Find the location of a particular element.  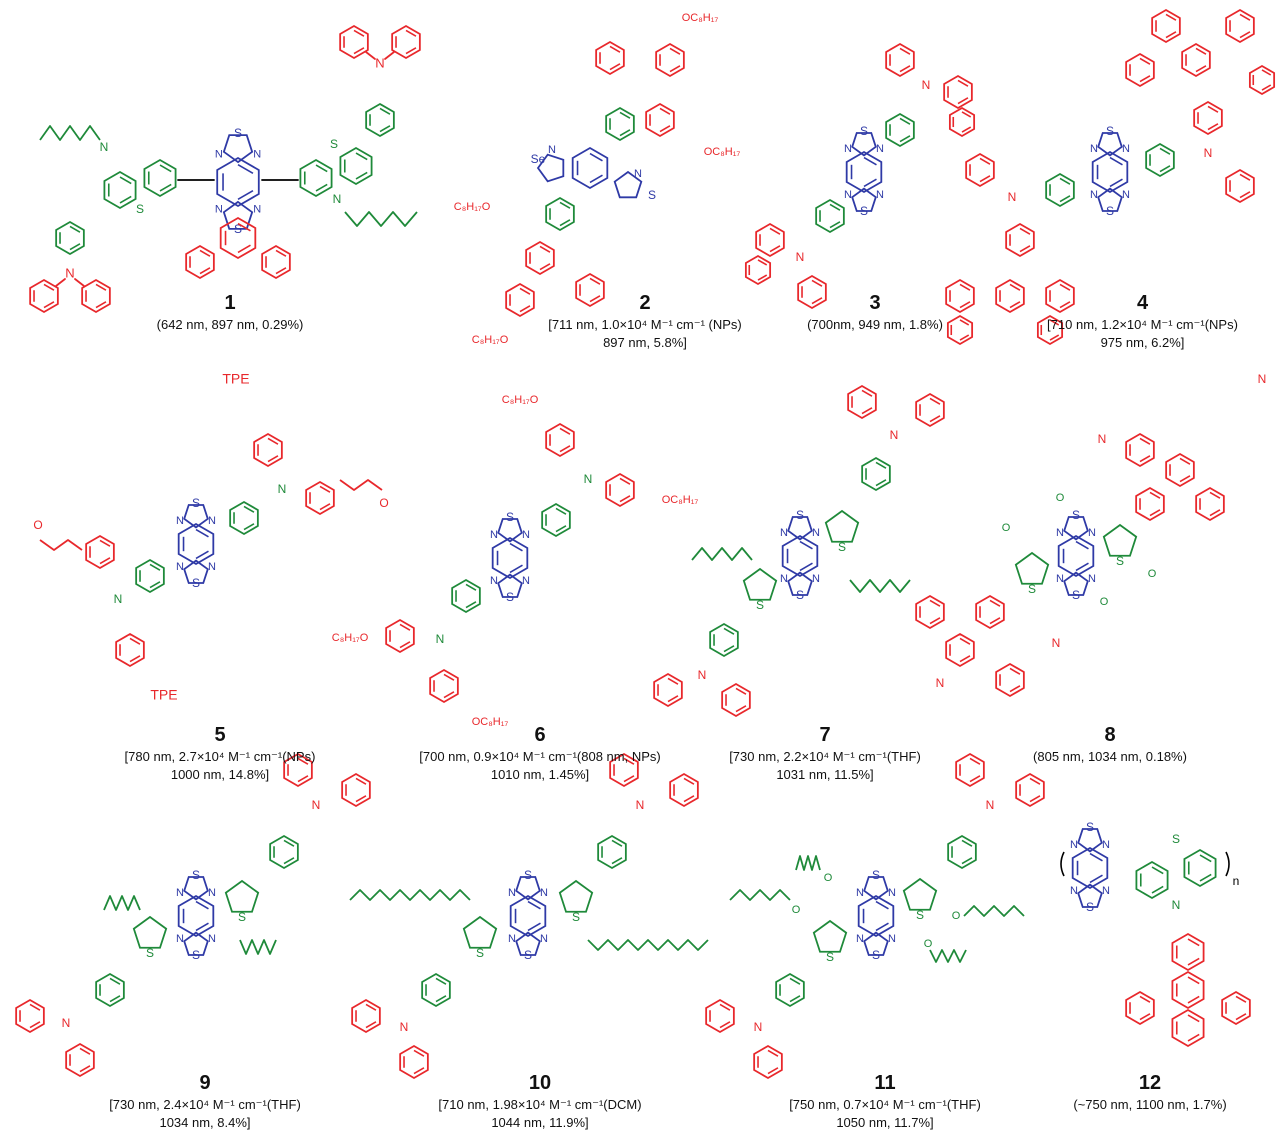

compound-number: 7 is located at coordinates (825, 735).